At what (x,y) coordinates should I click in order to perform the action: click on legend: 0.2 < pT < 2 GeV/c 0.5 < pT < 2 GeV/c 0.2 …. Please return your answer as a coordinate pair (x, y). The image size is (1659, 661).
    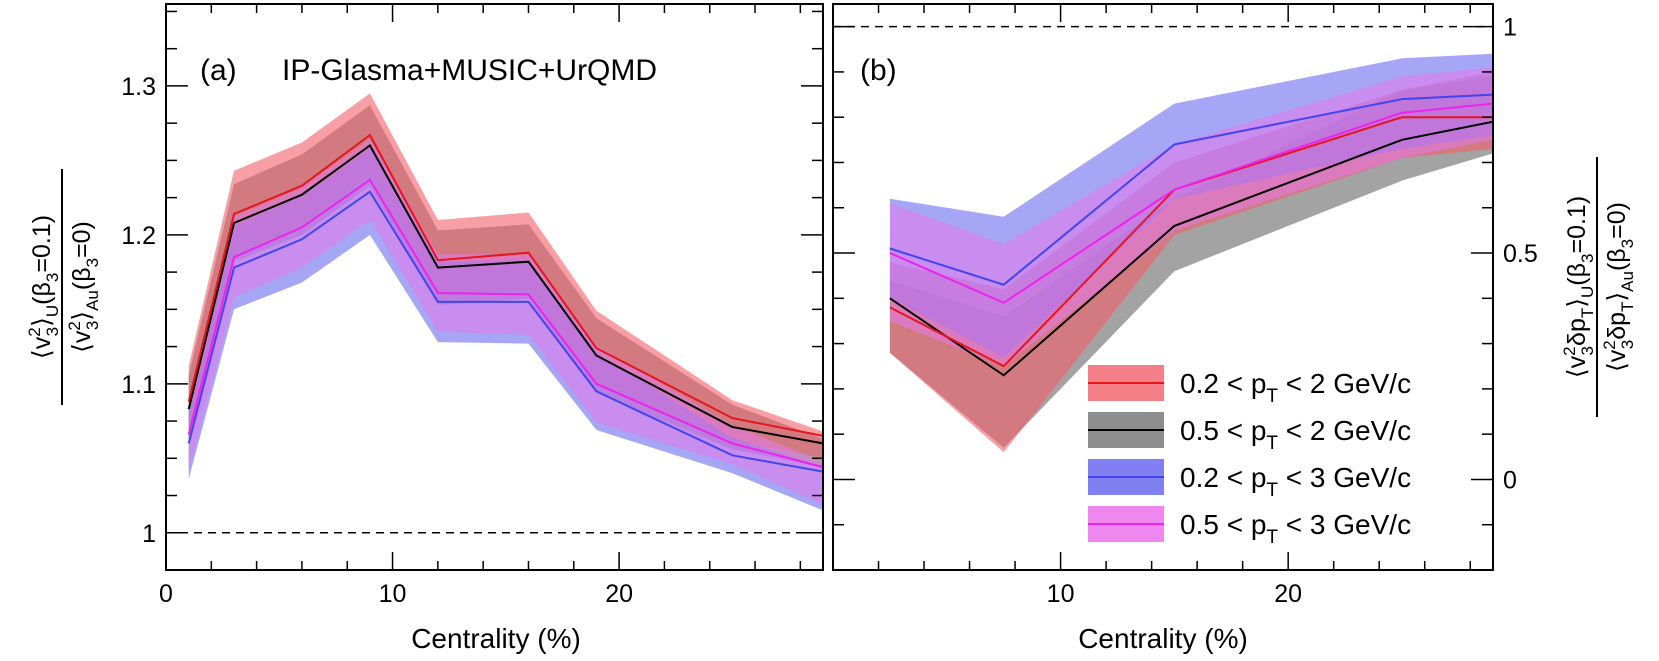
    Looking at the image, I should click on (1249, 456).